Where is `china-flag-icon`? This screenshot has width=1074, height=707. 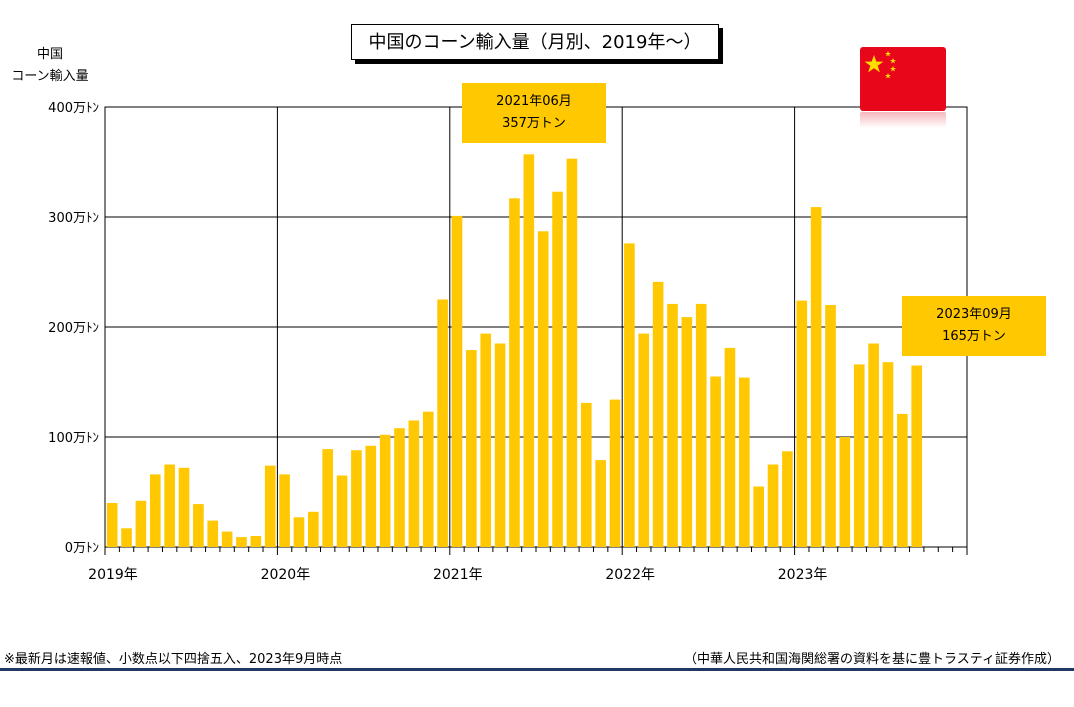 china-flag-icon is located at coordinates (903, 79).